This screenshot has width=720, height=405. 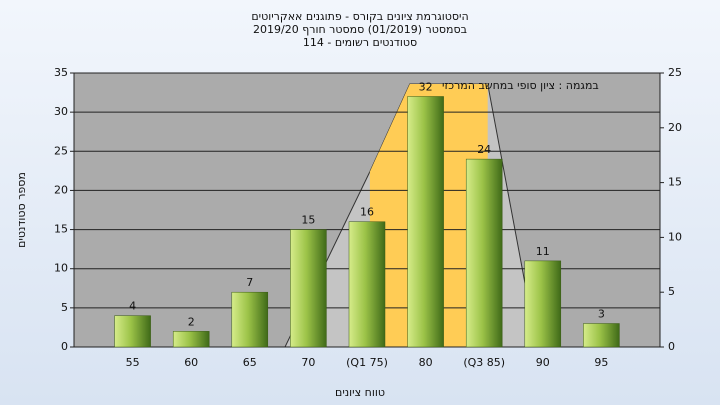 I want to click on x-tick-label: 70, so click(x=308, y=362).